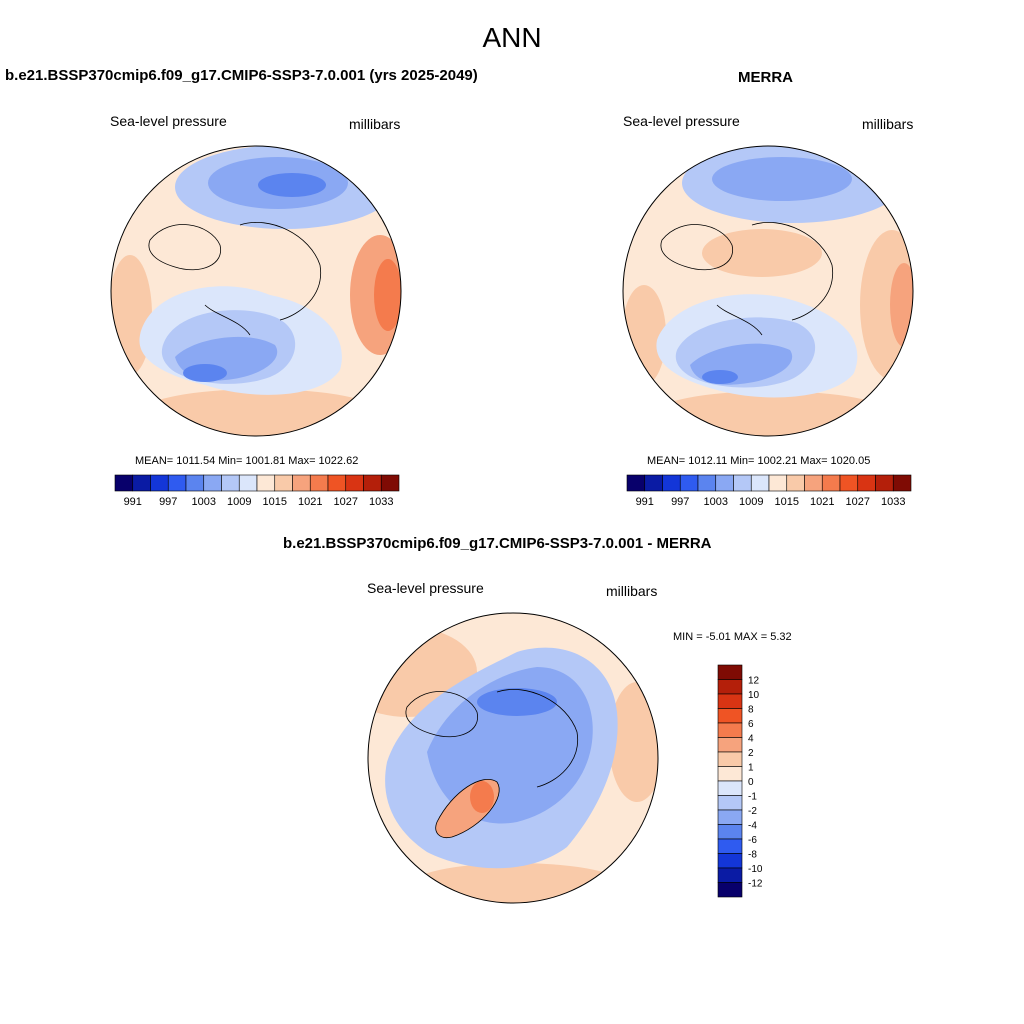  Describe the element at coordinates (751, 724) in the screenshot. I see `colorbar-tick-label: 6` at that location.